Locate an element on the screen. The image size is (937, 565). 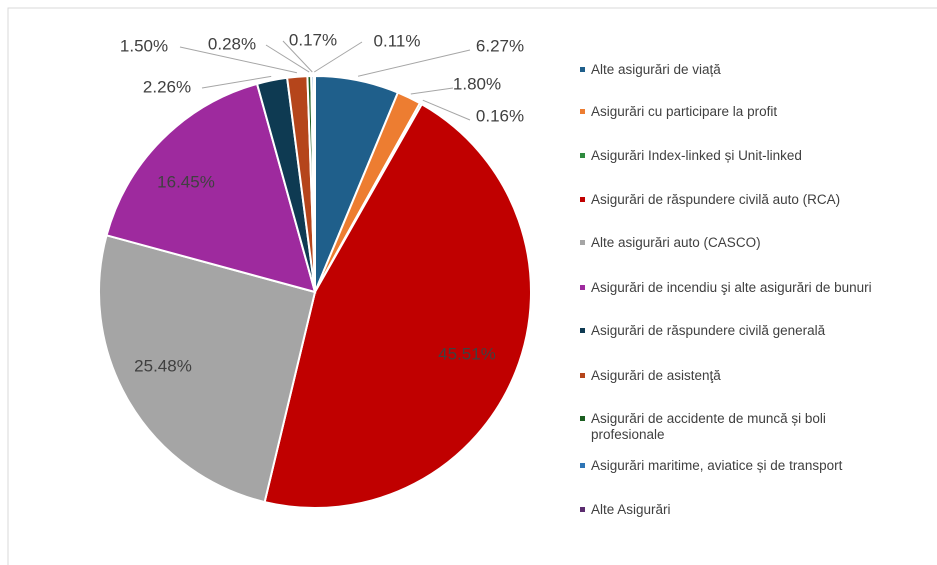
legend-label: Asigurări cu participare la profit is located at coordinates (684, 111).